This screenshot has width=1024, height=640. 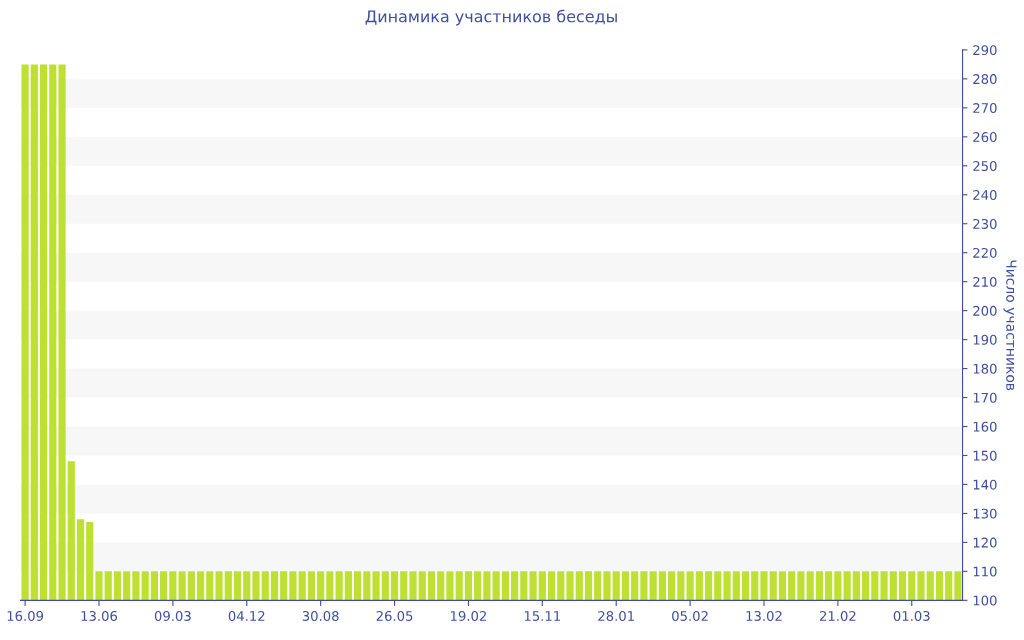 I want to click on y-tick-label: 260, so click(x=985, y=137).